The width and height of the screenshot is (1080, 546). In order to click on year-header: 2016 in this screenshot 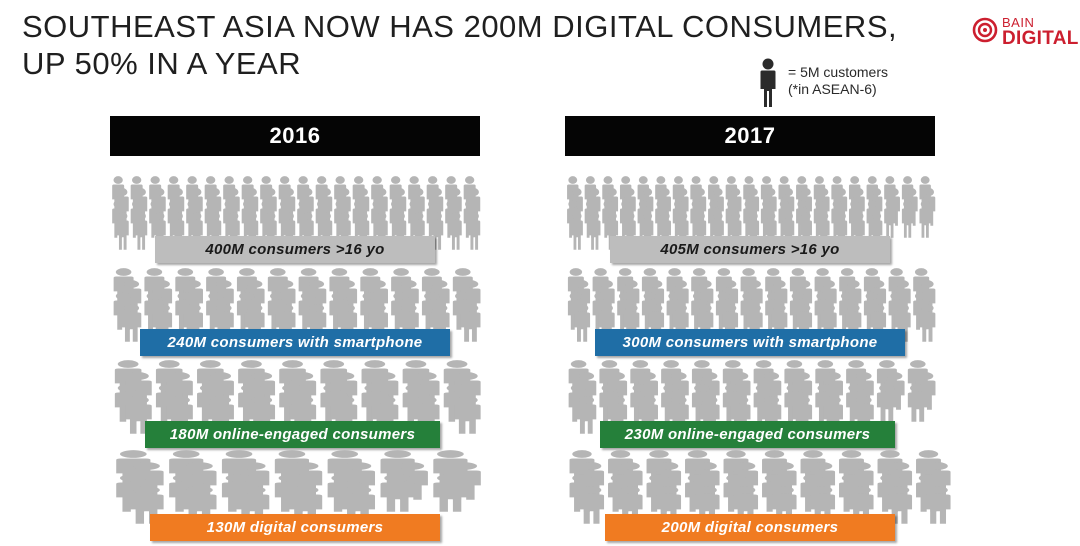, I will do `click(295, 136)`.